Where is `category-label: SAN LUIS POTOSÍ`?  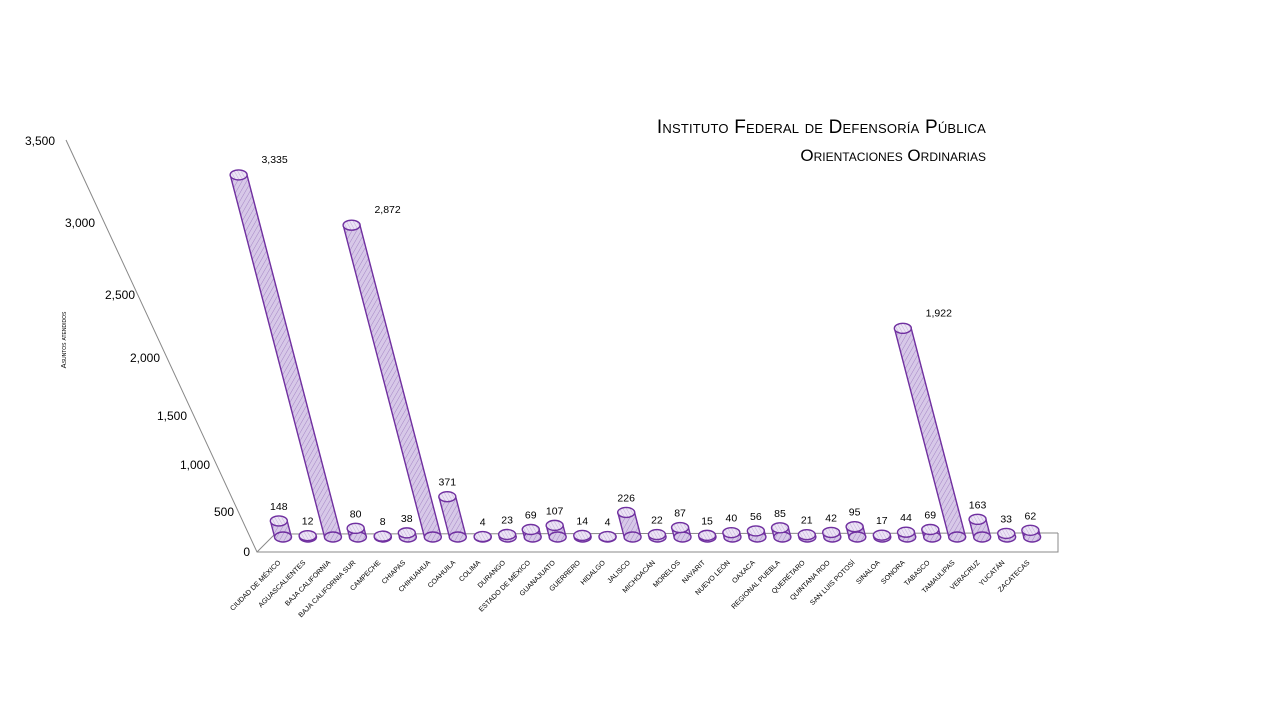 category-label: SAN LUIS POTOSÍ is located at coordinates (832, 582).